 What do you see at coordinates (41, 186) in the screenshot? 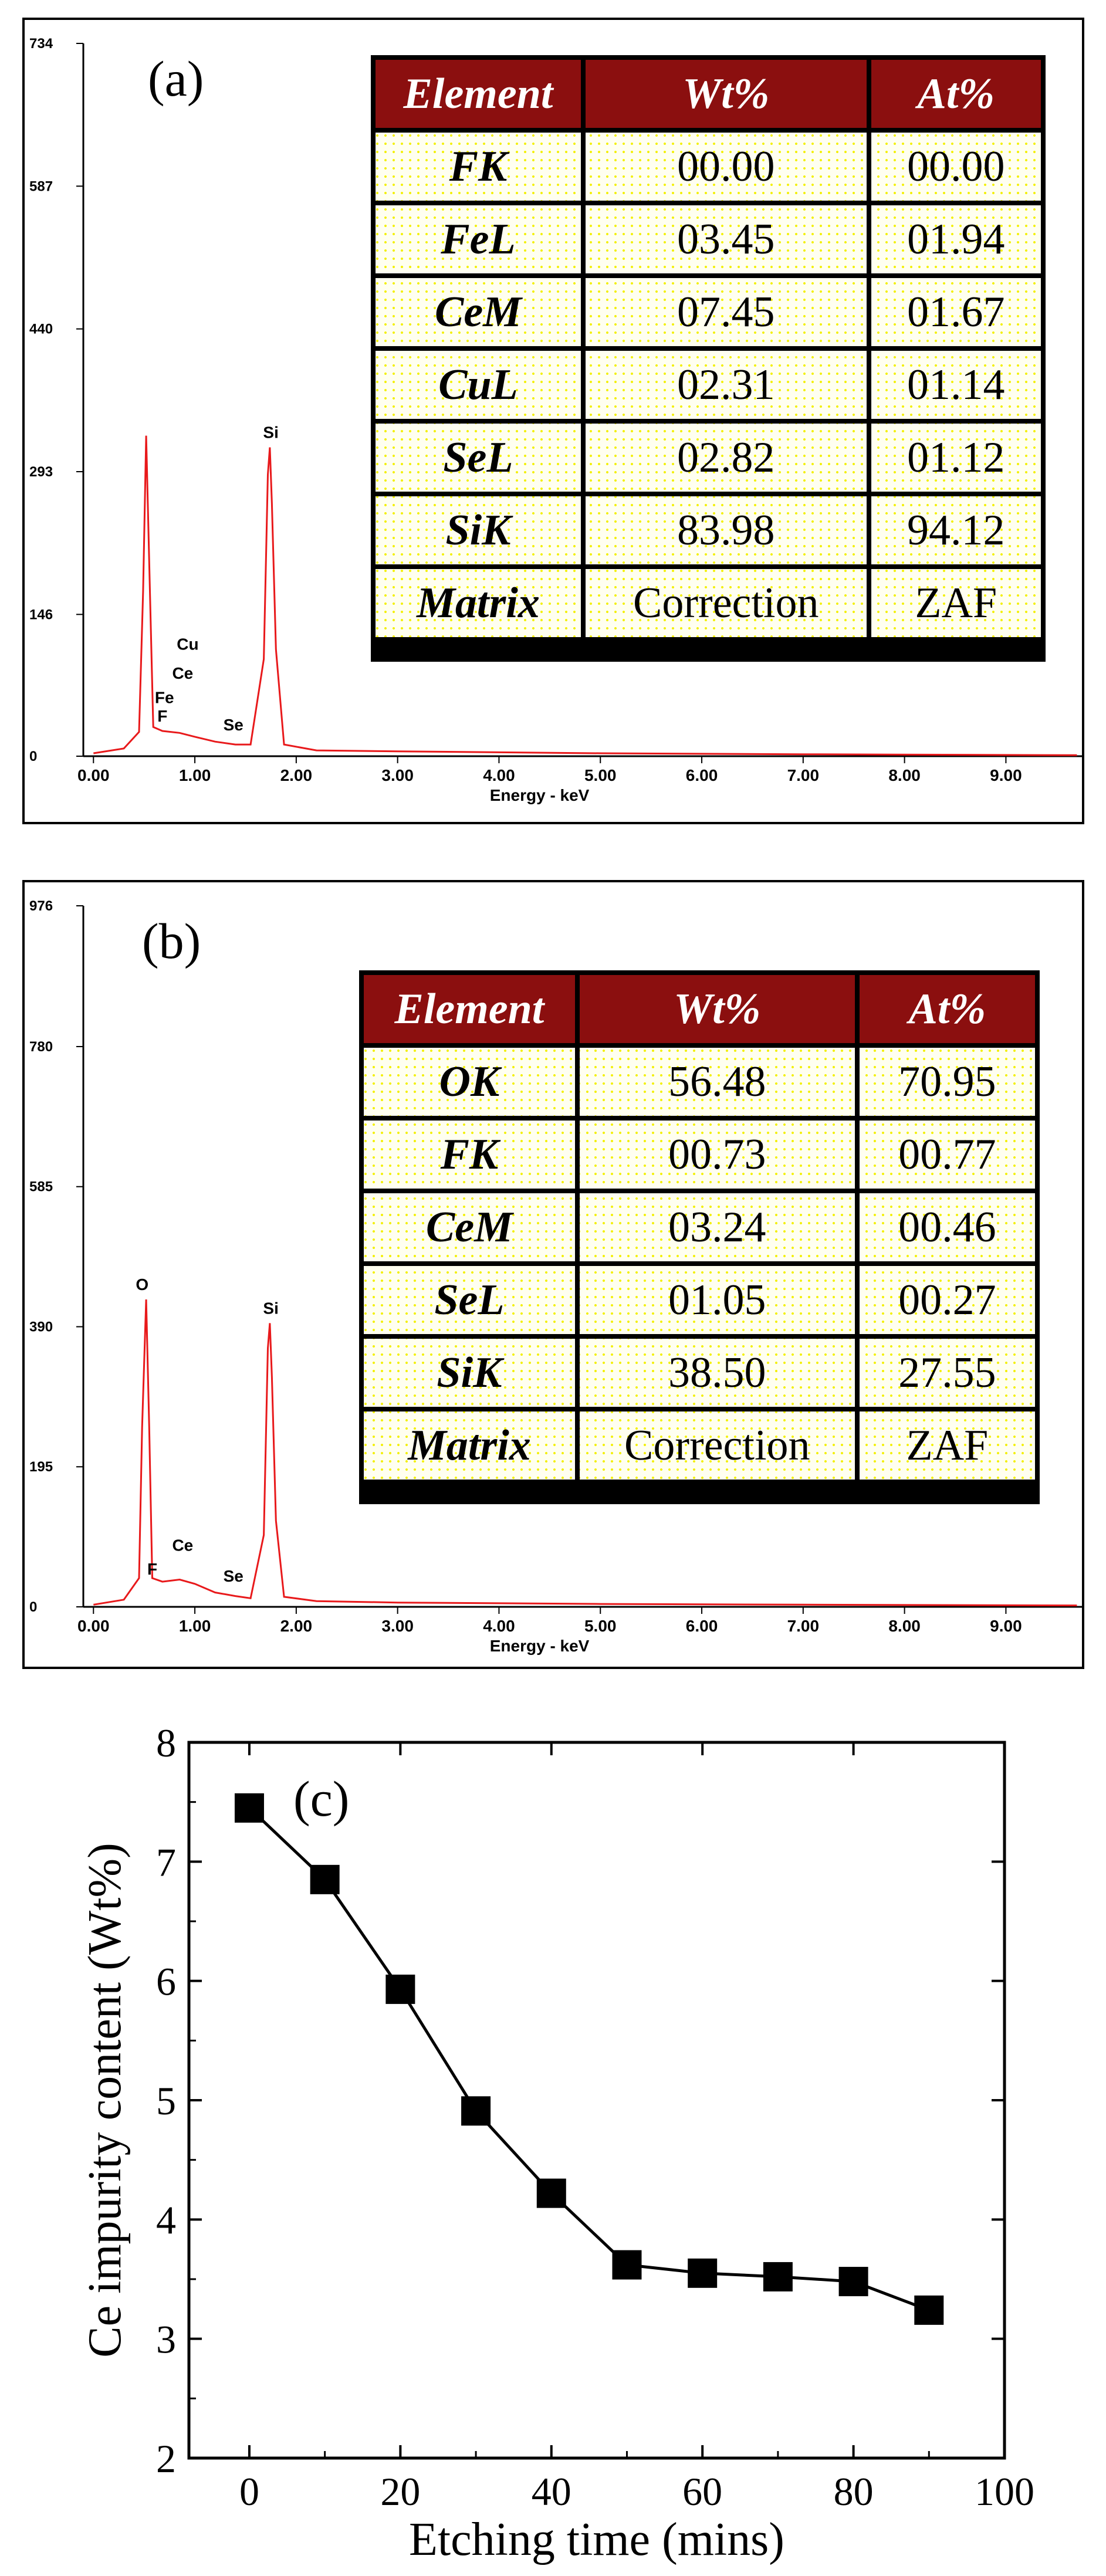
I see `y-tick-label: 587` at bounding box center [41, 186].